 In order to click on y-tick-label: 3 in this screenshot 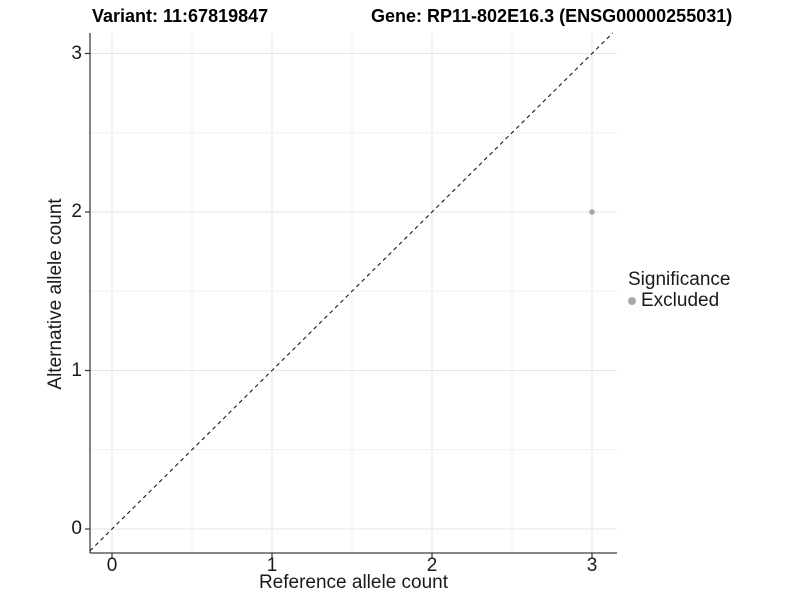, I will do `click(76, 53)`.